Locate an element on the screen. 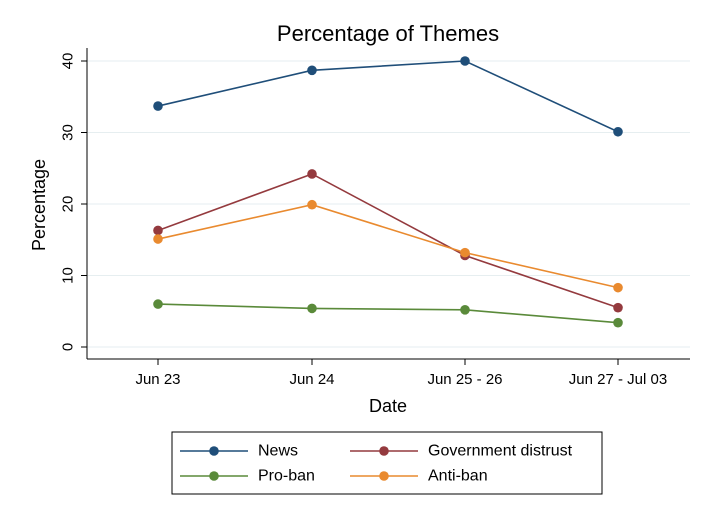 This screenshot has width=709, height=516. legend: News Government distrust Pro-ban Anti-ban is located at coordinates (387, 463).